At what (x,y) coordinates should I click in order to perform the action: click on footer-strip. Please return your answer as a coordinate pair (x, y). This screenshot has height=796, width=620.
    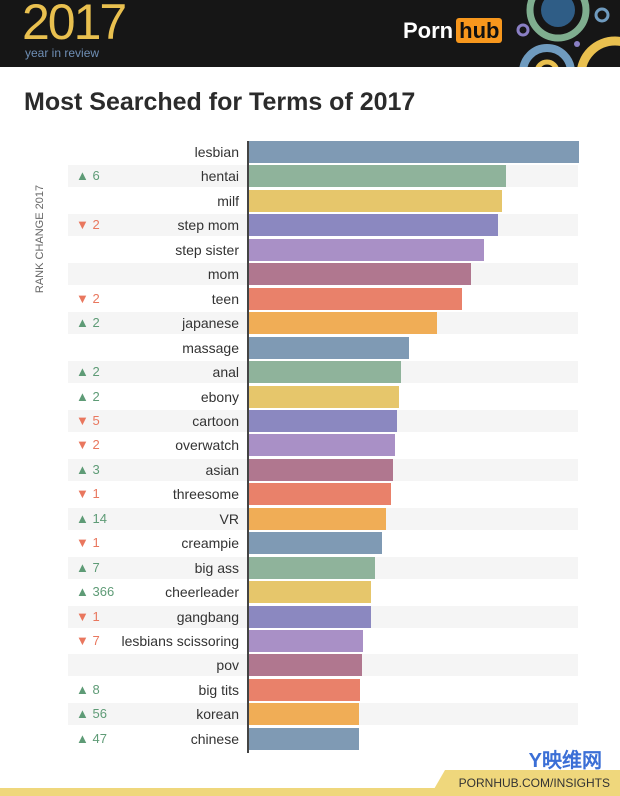
    Looking at the image, I should click on (310, 792).